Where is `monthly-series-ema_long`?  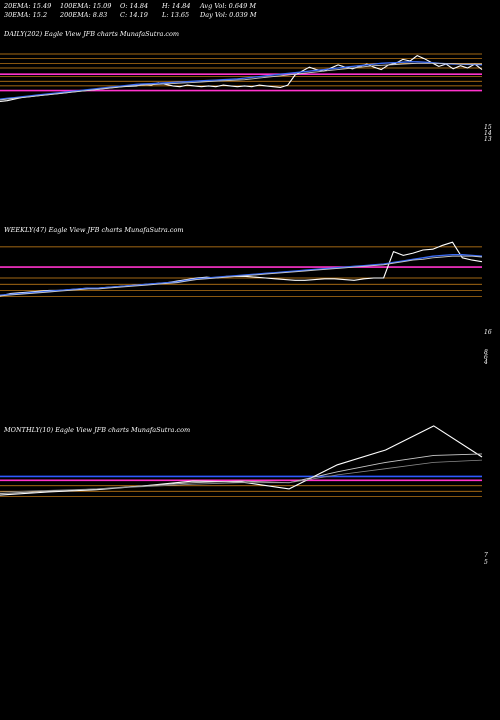 monthly-series-ema_long is located at coordinates (241, 476).